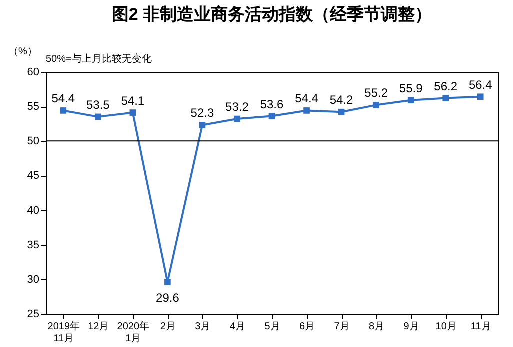  What do you see at coordinates (307, 327) in the screenshot?
I see `x-tick-label: 6月` at bounding box center [307, 327].